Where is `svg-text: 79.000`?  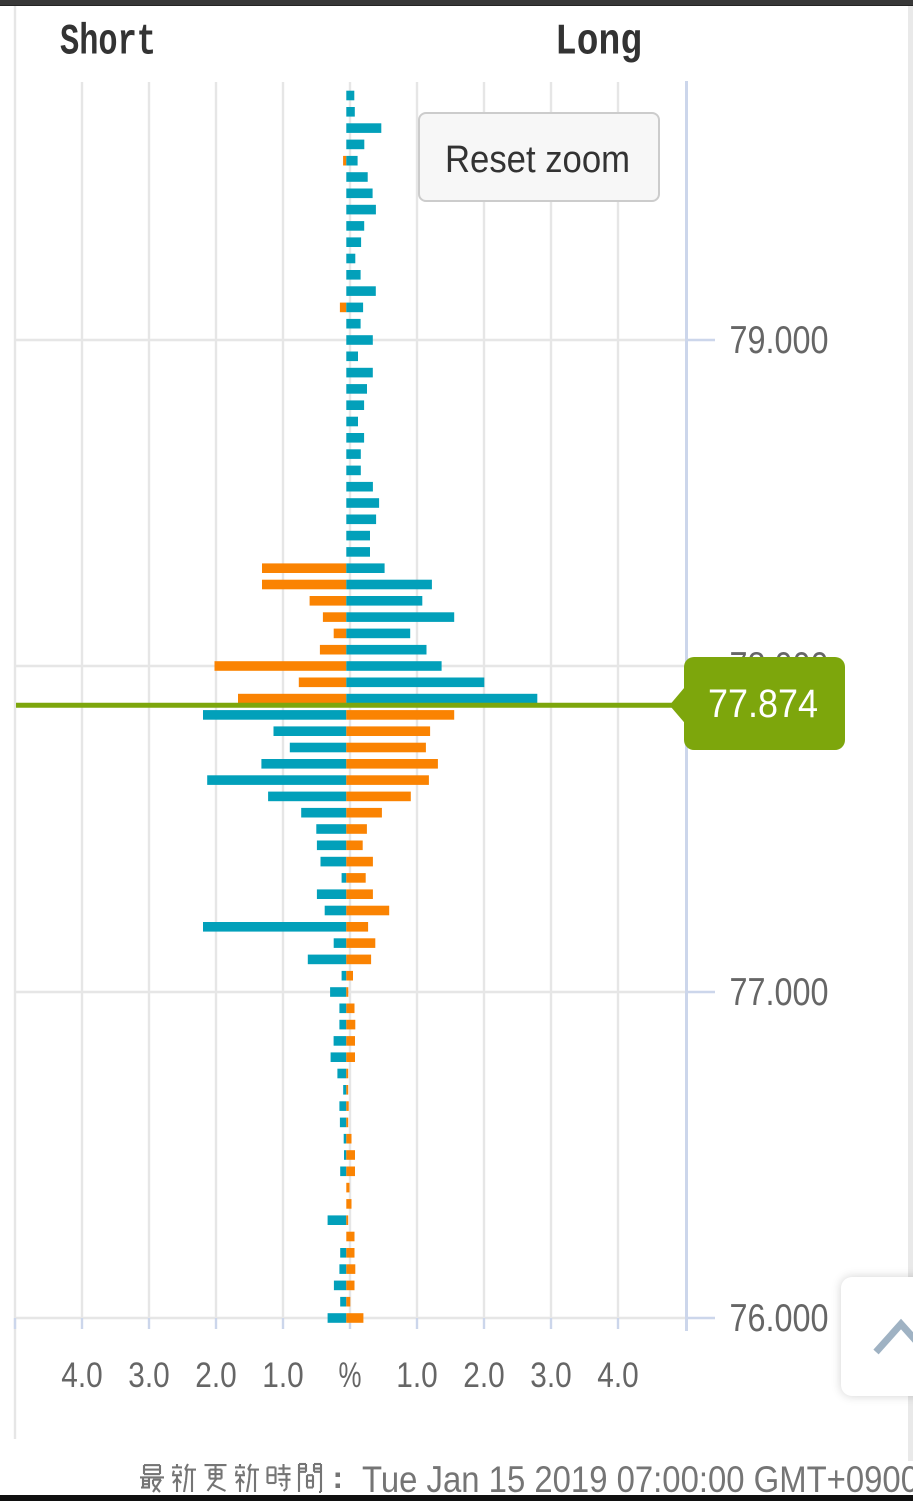
svg-text: 79.000 is located at coordinates (779, 340).